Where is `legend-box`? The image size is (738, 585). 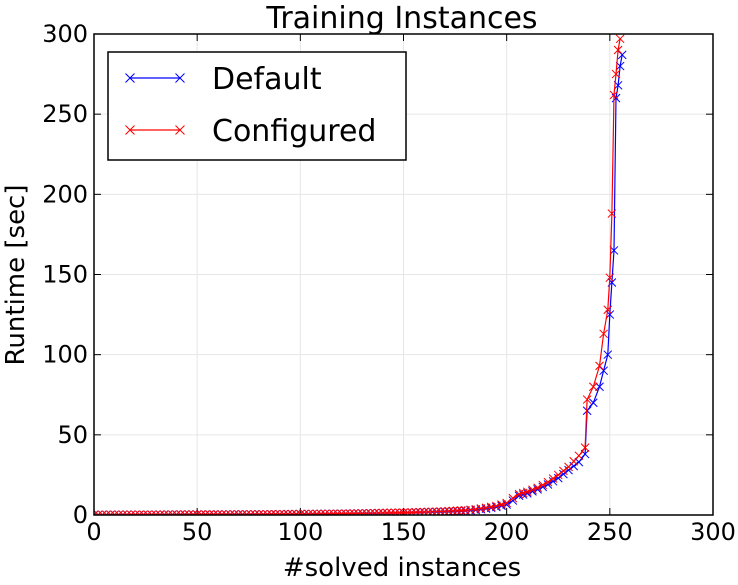
legend-box is located at coordinates (257, 106).